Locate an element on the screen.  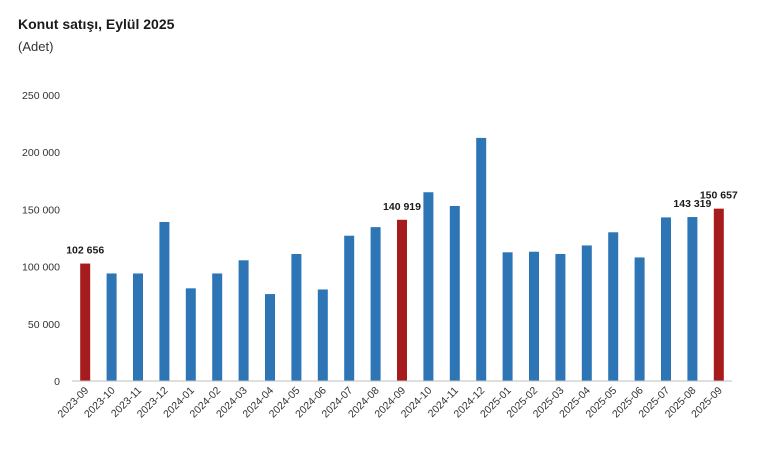
chart-subtitle: (Adet) is located at coordinates (36, 46).